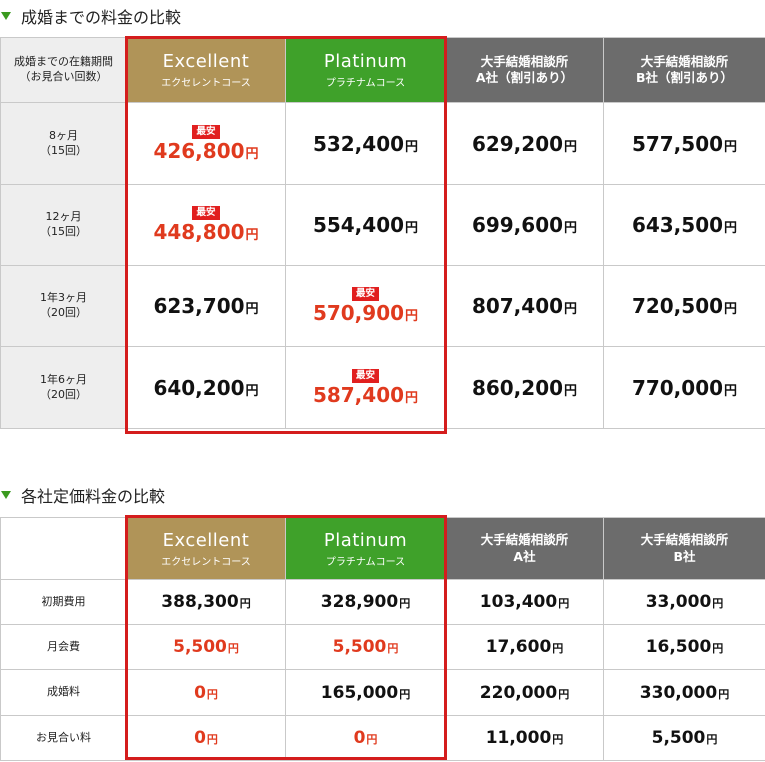 The image size is (765, 762). I want to click on platinum-en-label: Platinum, so click(365, 540).